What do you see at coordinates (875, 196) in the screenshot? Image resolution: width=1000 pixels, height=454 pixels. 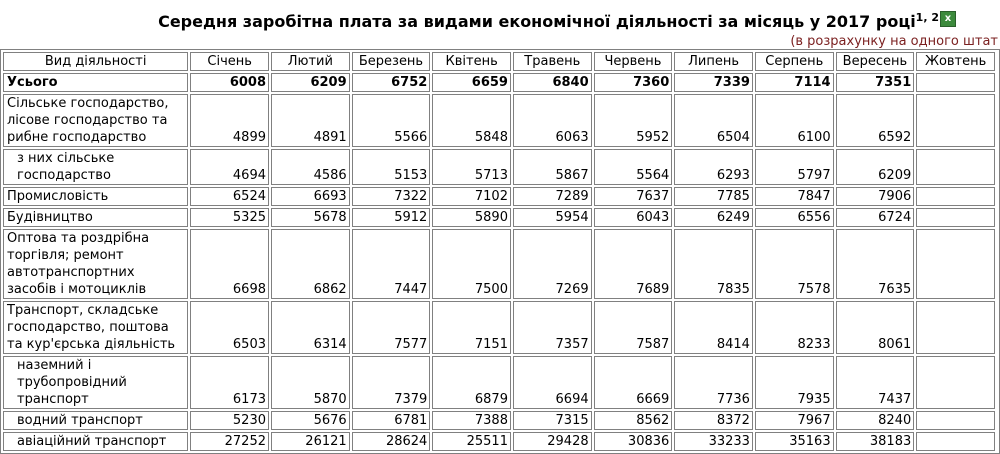 I see `value-cell: 7906` at bounding box center [875, 196].